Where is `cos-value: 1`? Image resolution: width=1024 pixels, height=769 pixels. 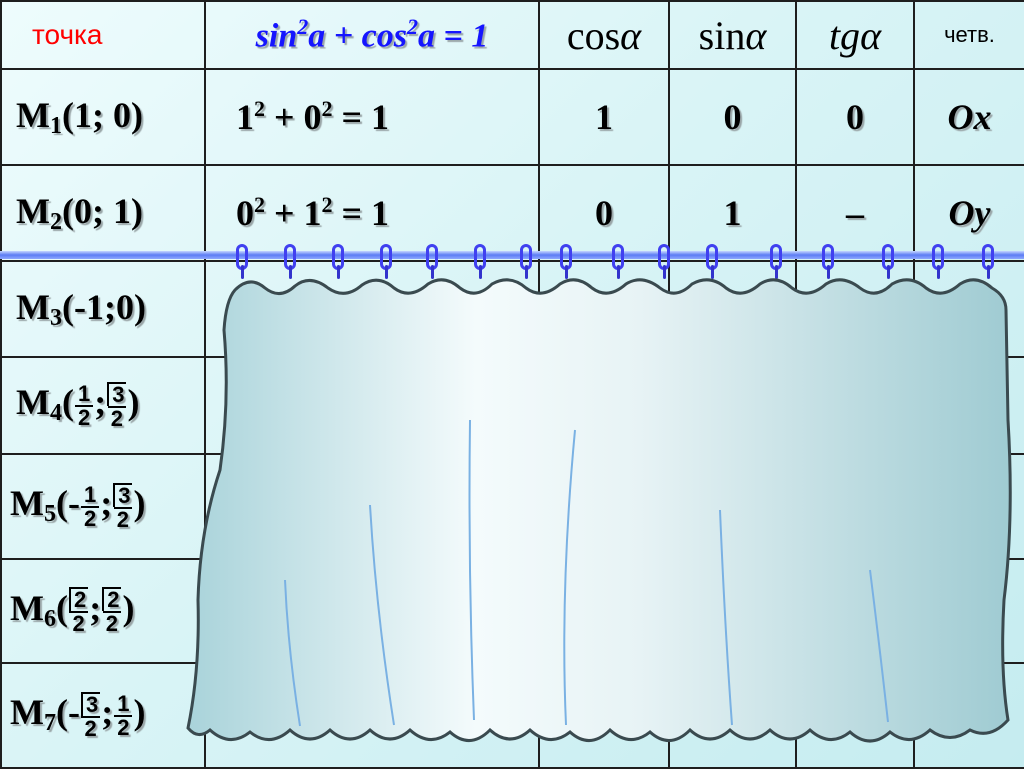 cos-value: 1 is located at coordinates (604, 117).